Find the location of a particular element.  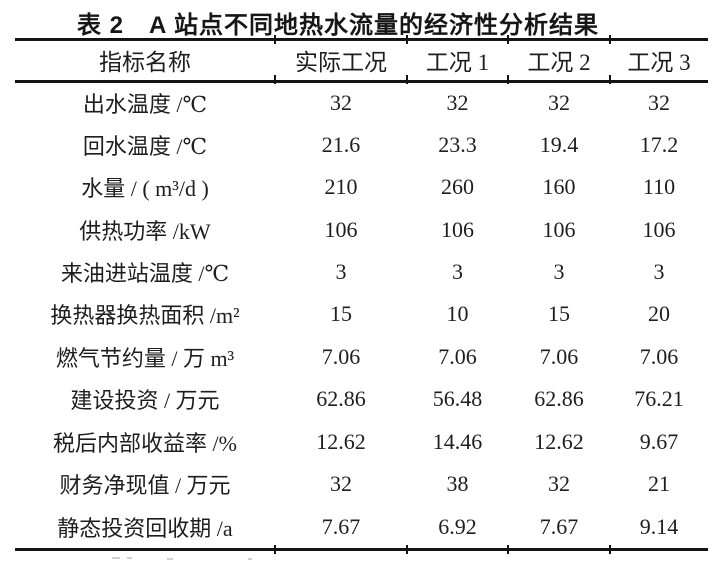

value-cell-case3: 76.21 is located at coordinates (659, 399).